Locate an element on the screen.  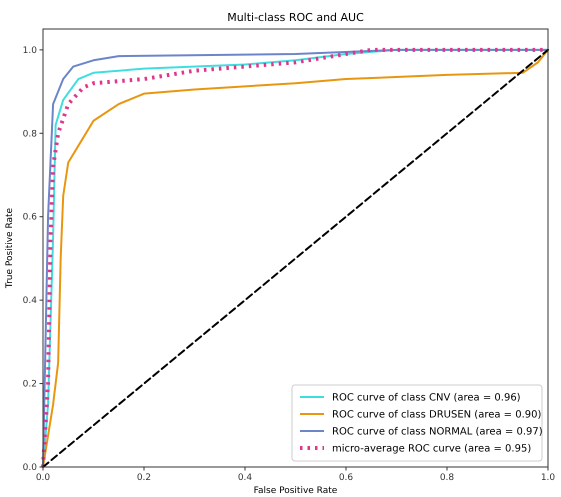
x-tick-label: 0.2 is located at coordinates (144, 478).